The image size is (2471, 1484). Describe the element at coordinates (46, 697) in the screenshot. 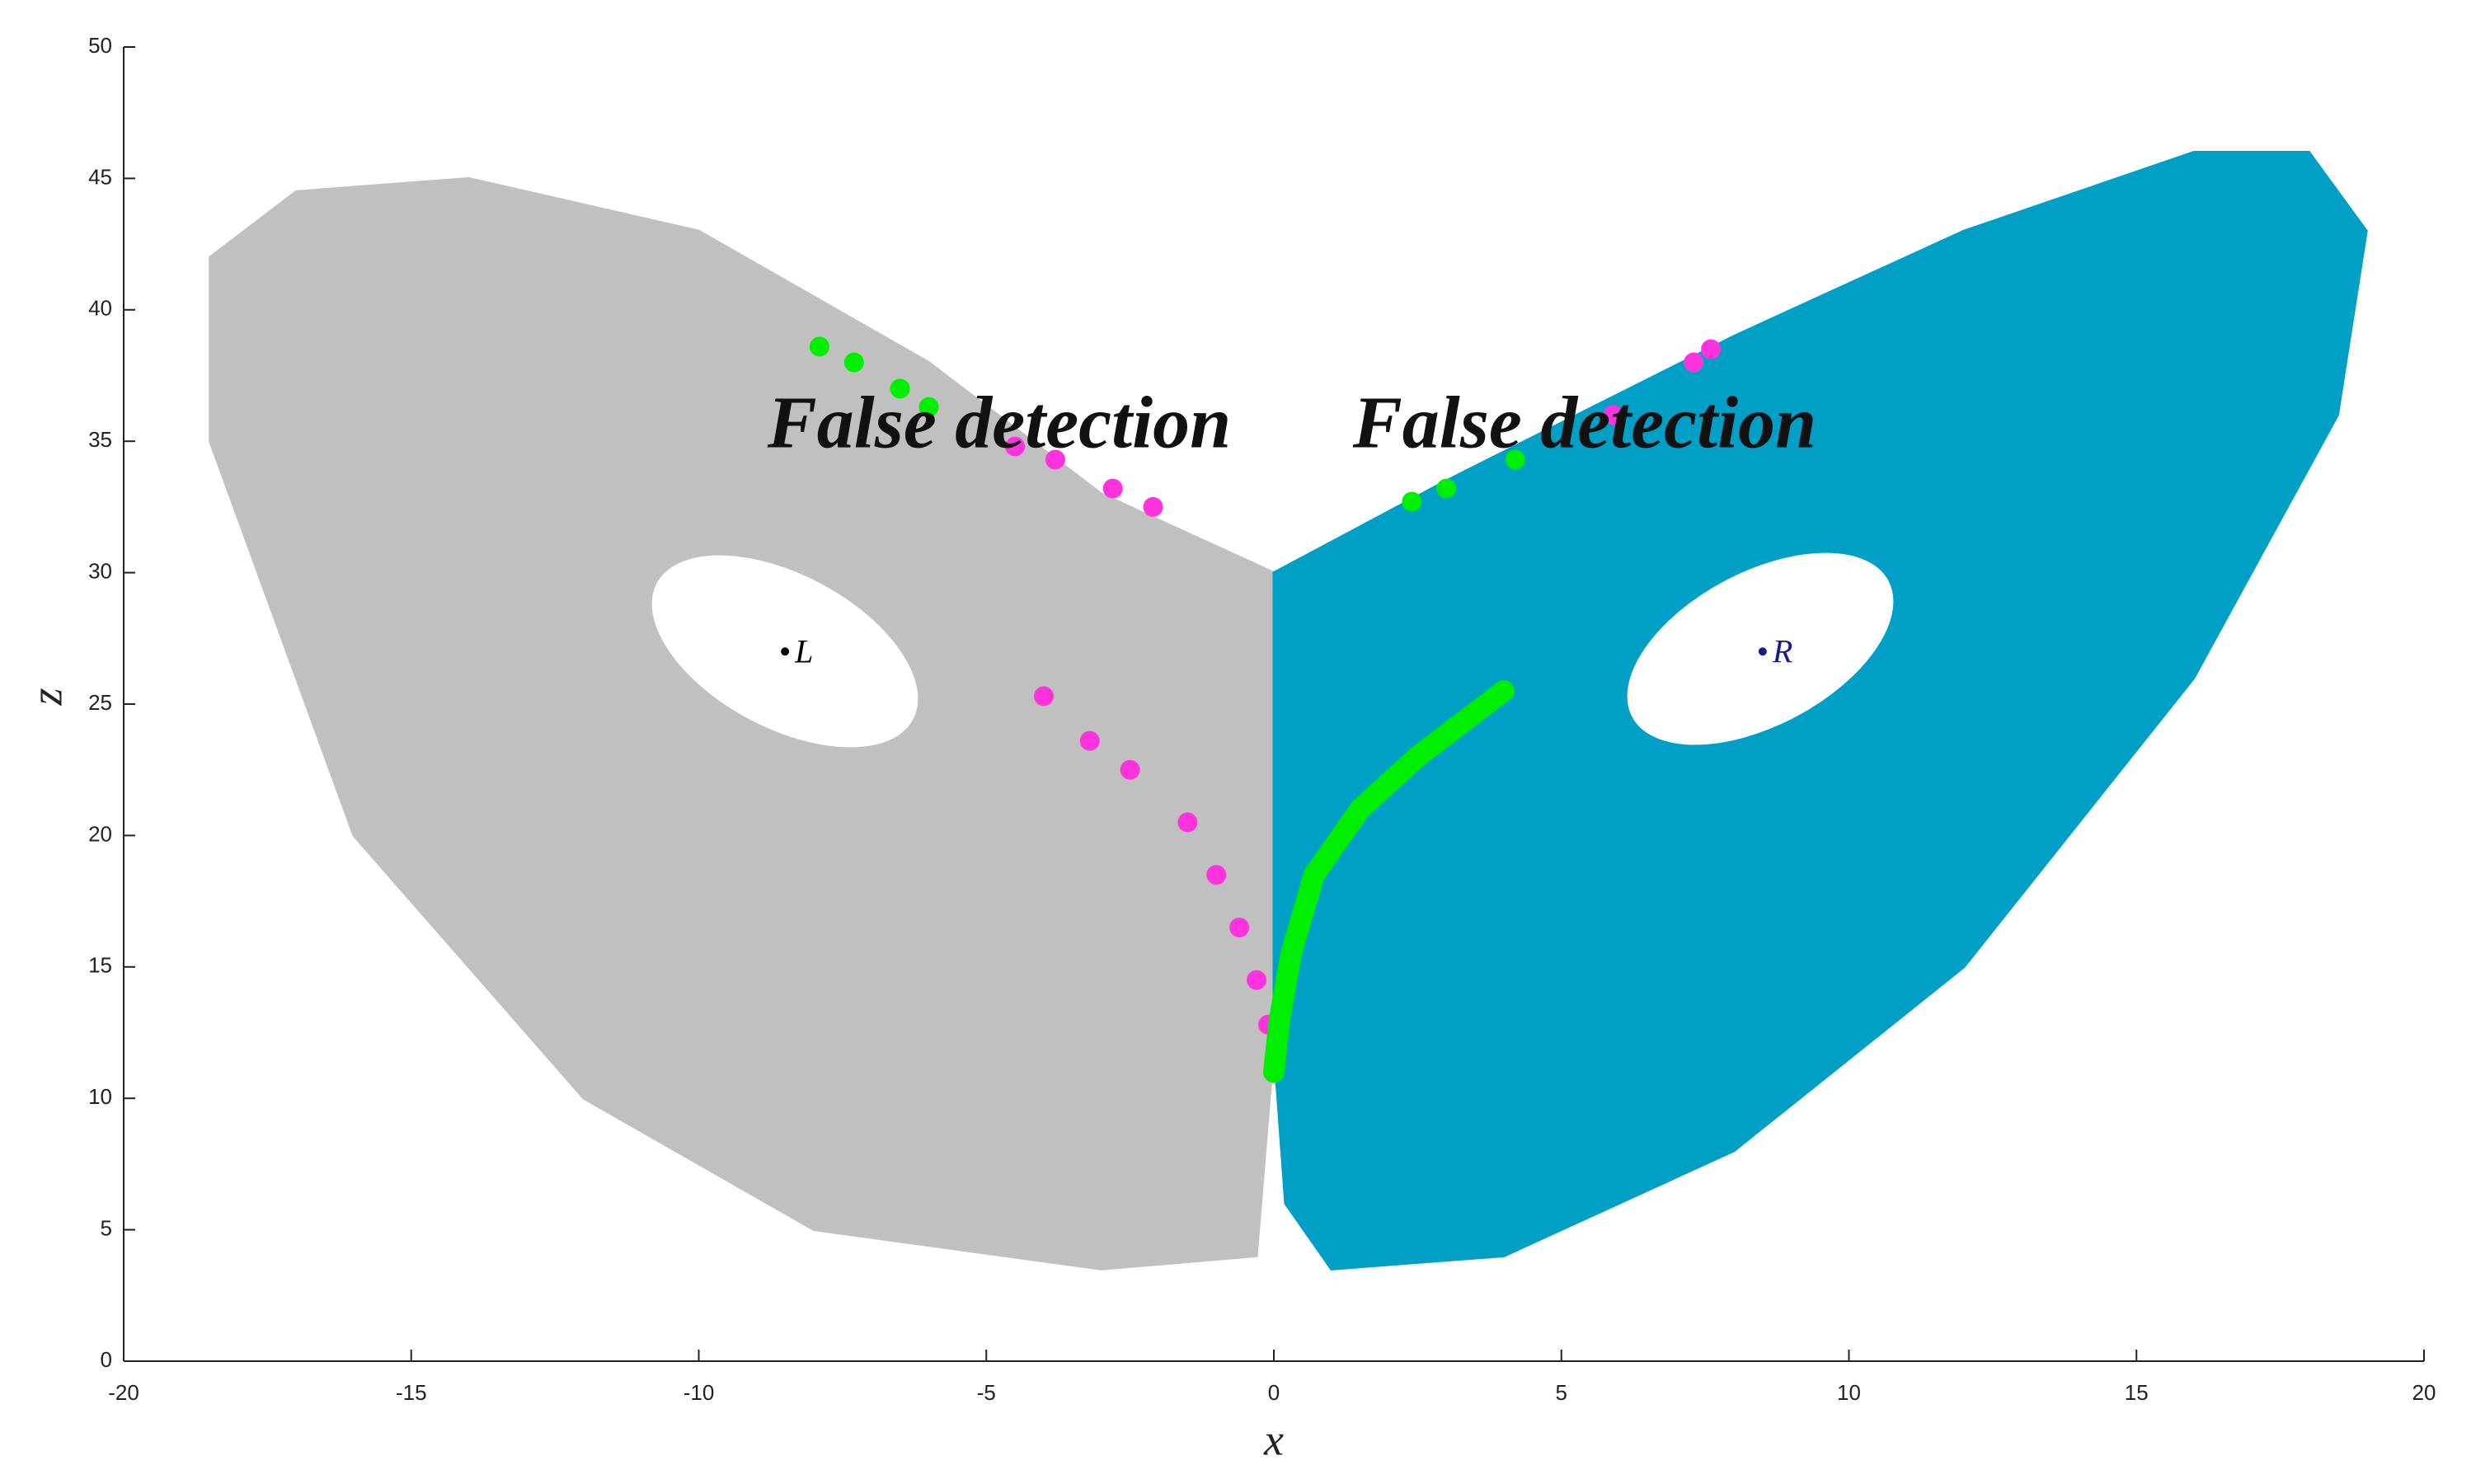

I see `y-axis-label: z` at that location.